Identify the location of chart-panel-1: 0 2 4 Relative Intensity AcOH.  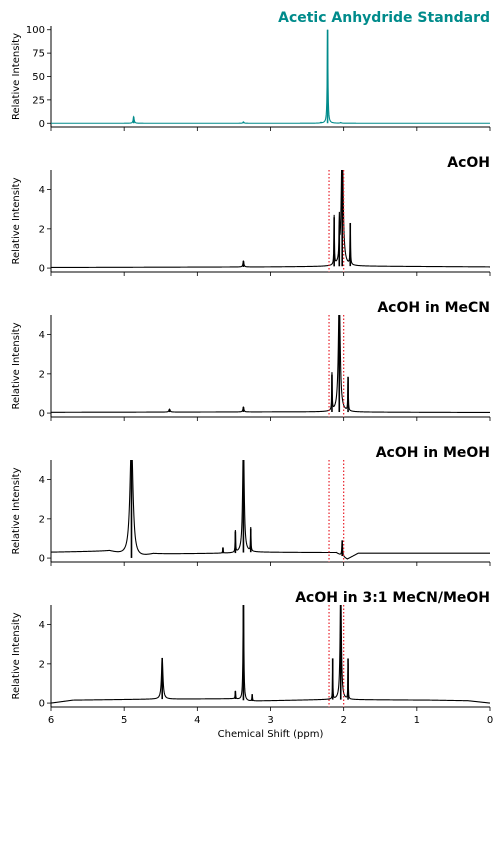
(251, 215).